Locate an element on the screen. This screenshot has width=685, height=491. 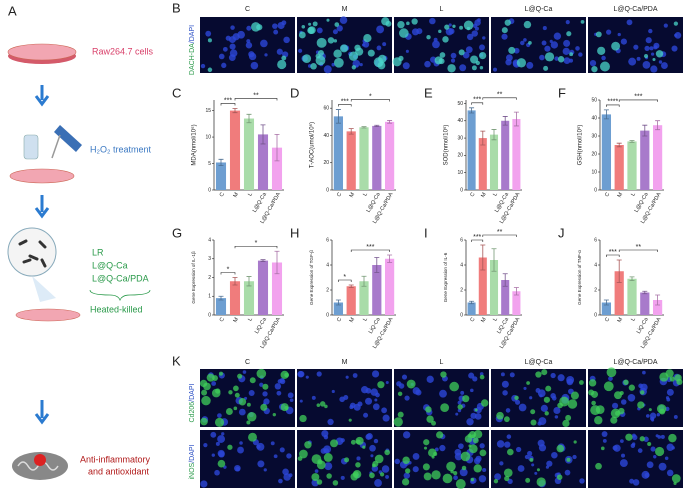
panel-label: E is located at coordinates (428, 92).